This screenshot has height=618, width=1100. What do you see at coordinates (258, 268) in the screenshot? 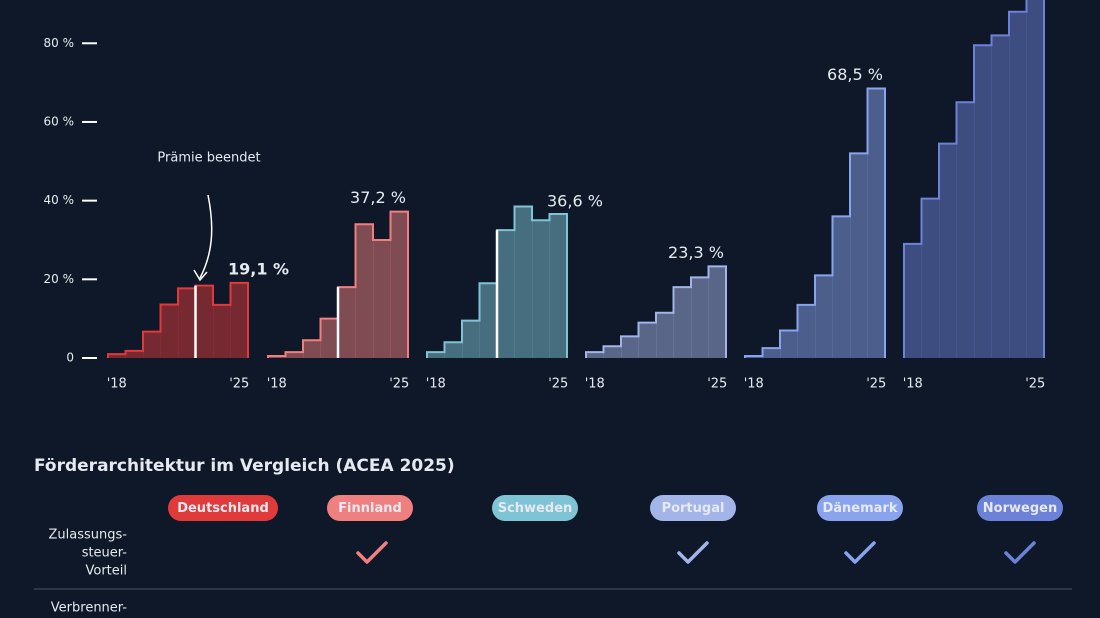
I see `value-label: 19,1 %` at bounding box center [258, 268].